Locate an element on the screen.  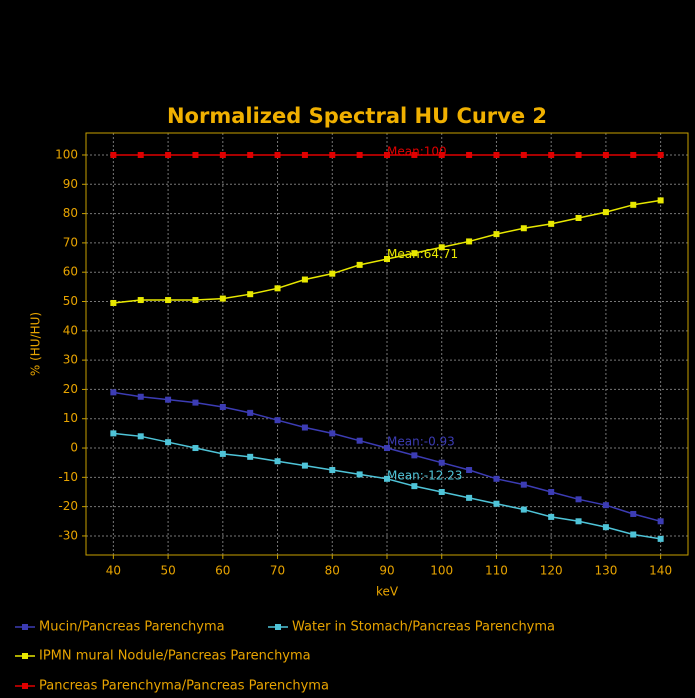
annotation: Mean:-12.23 is located at coordinates (424, 475).